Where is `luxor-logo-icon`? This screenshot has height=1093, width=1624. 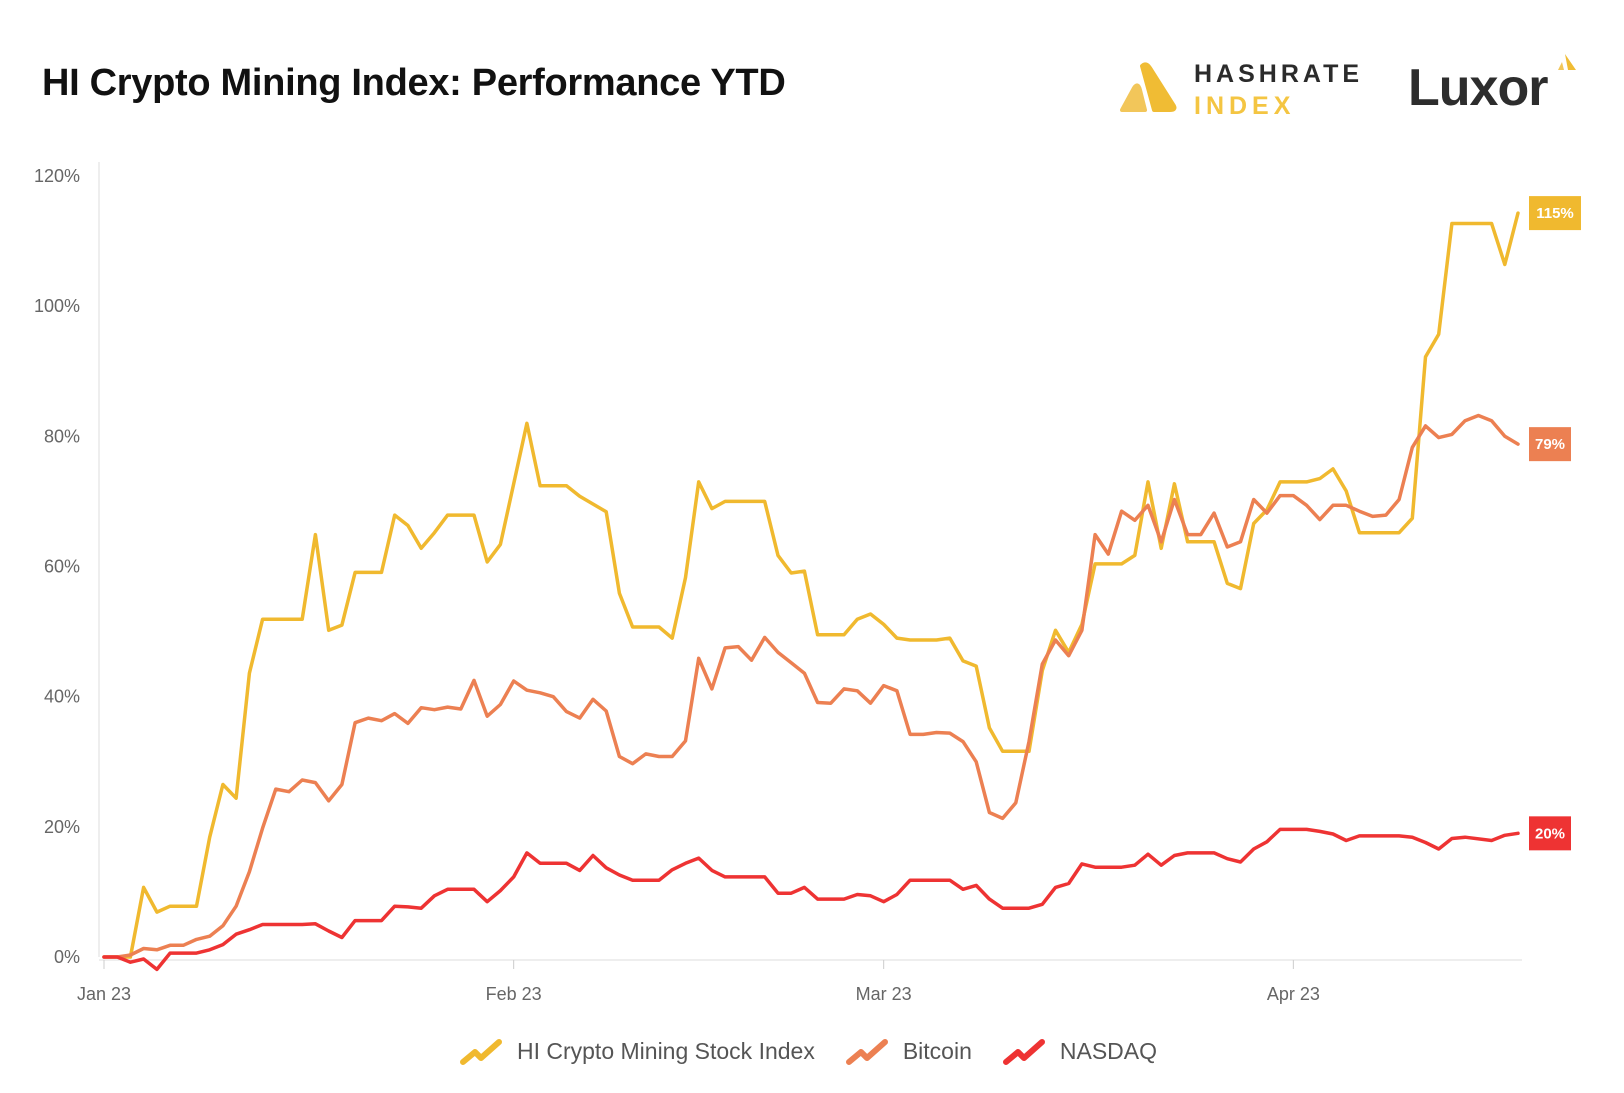
luxor-logo-icon is located at coordinates (1567, 62).